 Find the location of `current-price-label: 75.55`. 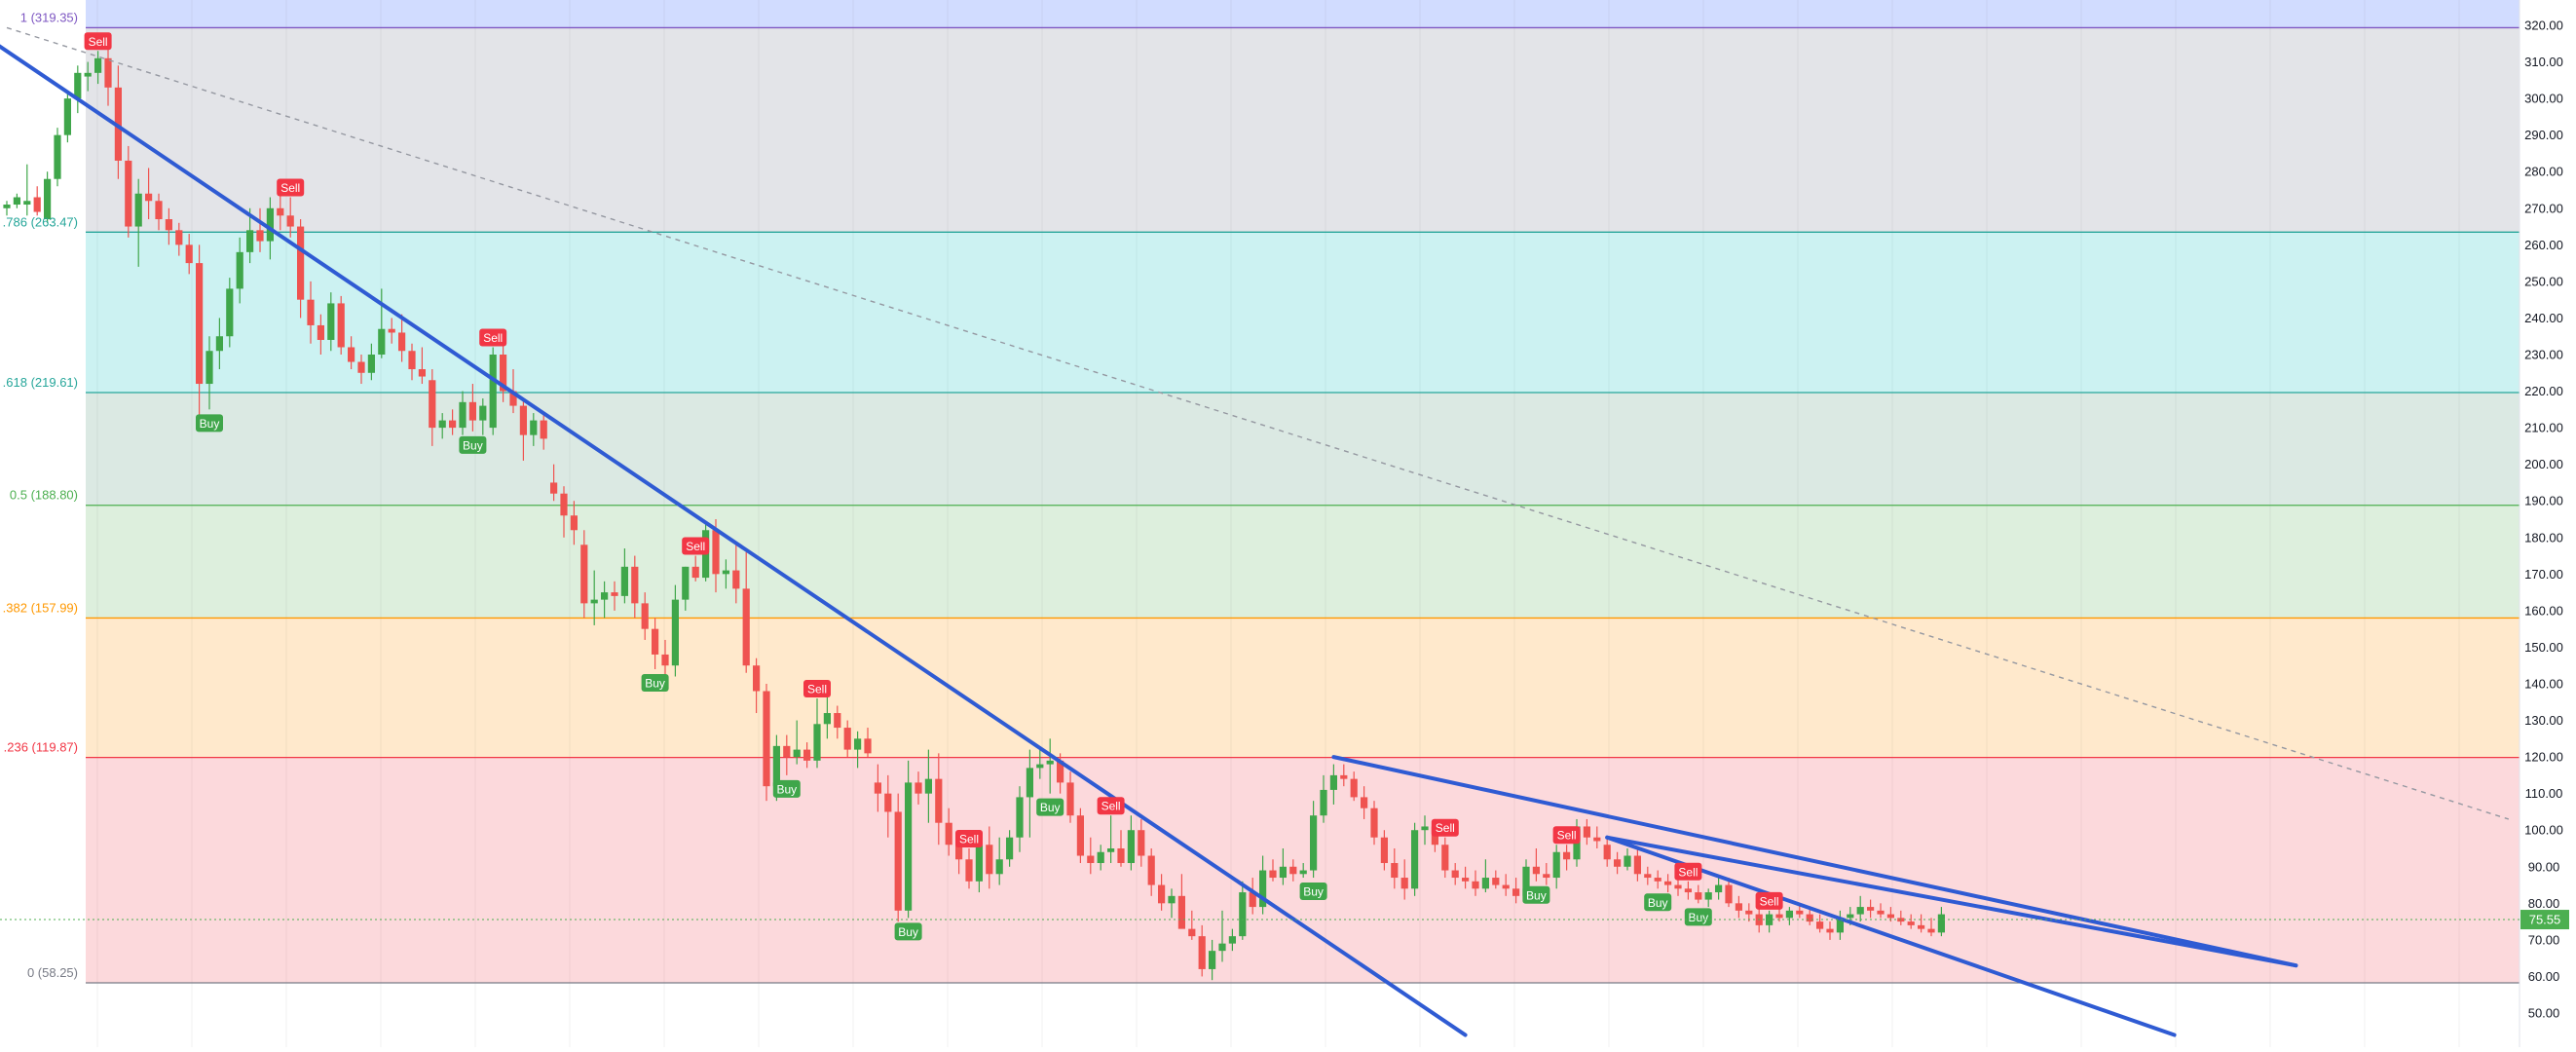

current-price-label: 75.55 is located at coordinates (2545, 920).